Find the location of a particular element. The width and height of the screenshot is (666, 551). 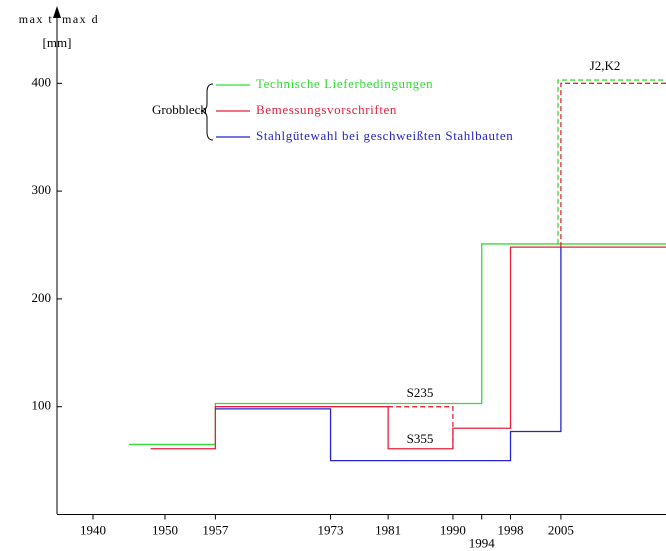

annotation: J2,K2 is located at coordinates (605, 65).